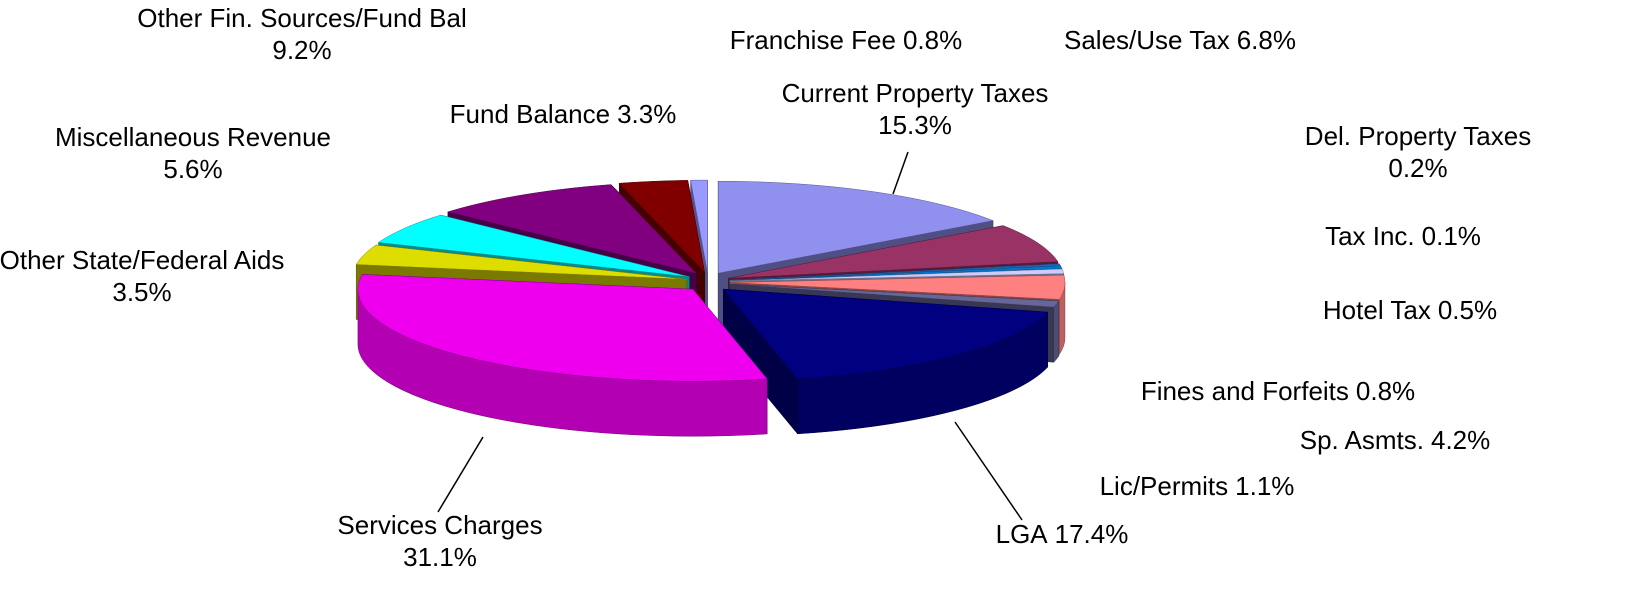 This screenshot has height=604, width=1651. I want to click on data-label: Fines and Forfeits 0.8%, so click(1278, 391).